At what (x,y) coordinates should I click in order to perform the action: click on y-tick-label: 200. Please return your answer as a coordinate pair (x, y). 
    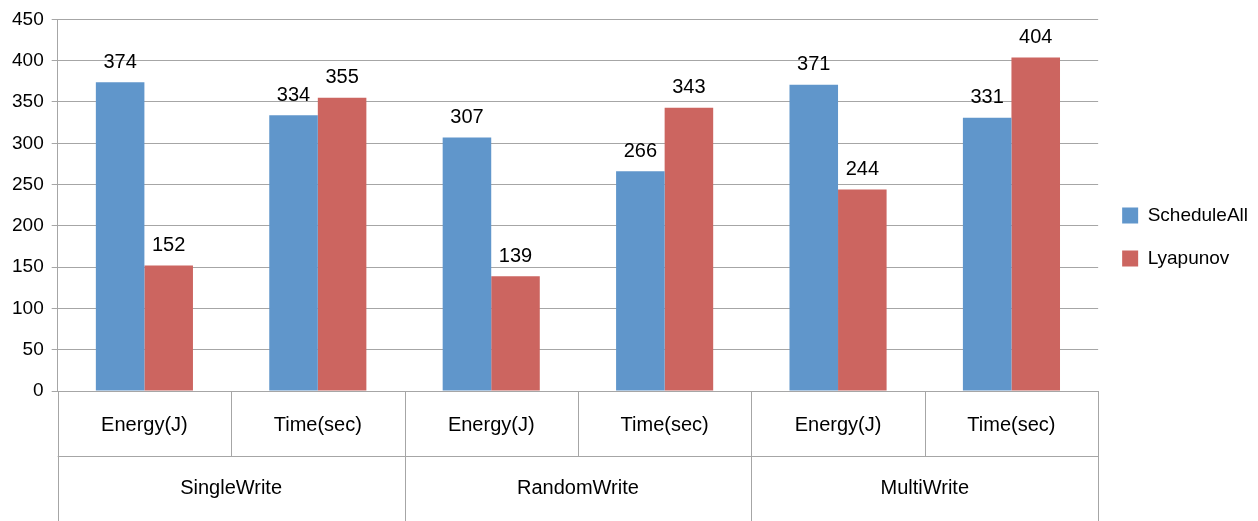
    Looking at the image, I should click on (28, 225).